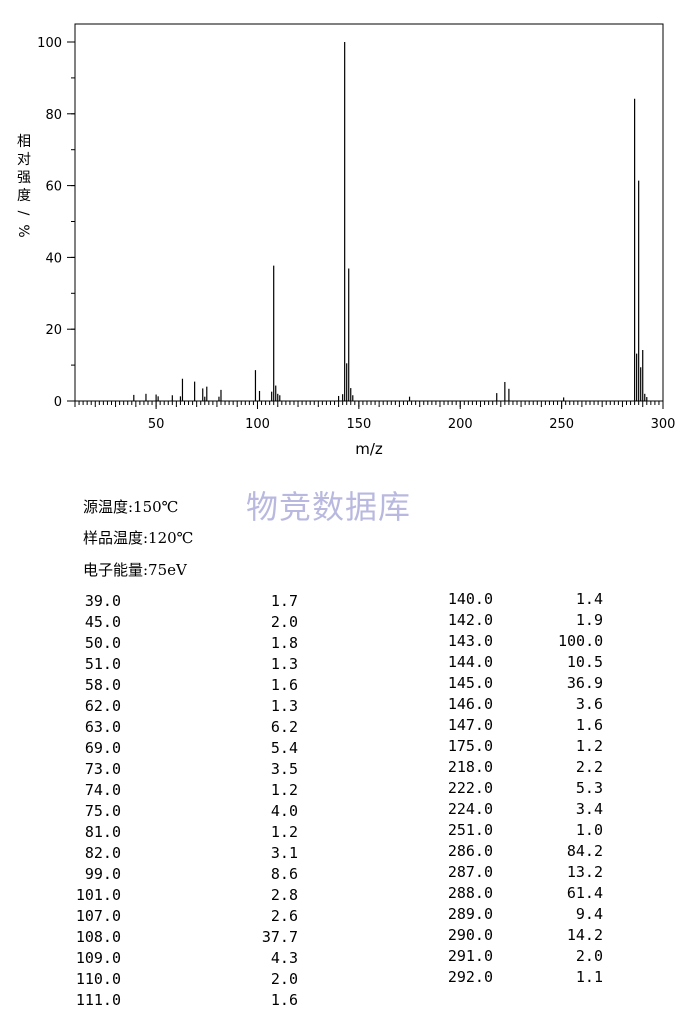  What do you see at coordinates (102, 727) in the screenshot?
I see `mz-value: 63.0` at bounding box center [102, 727].